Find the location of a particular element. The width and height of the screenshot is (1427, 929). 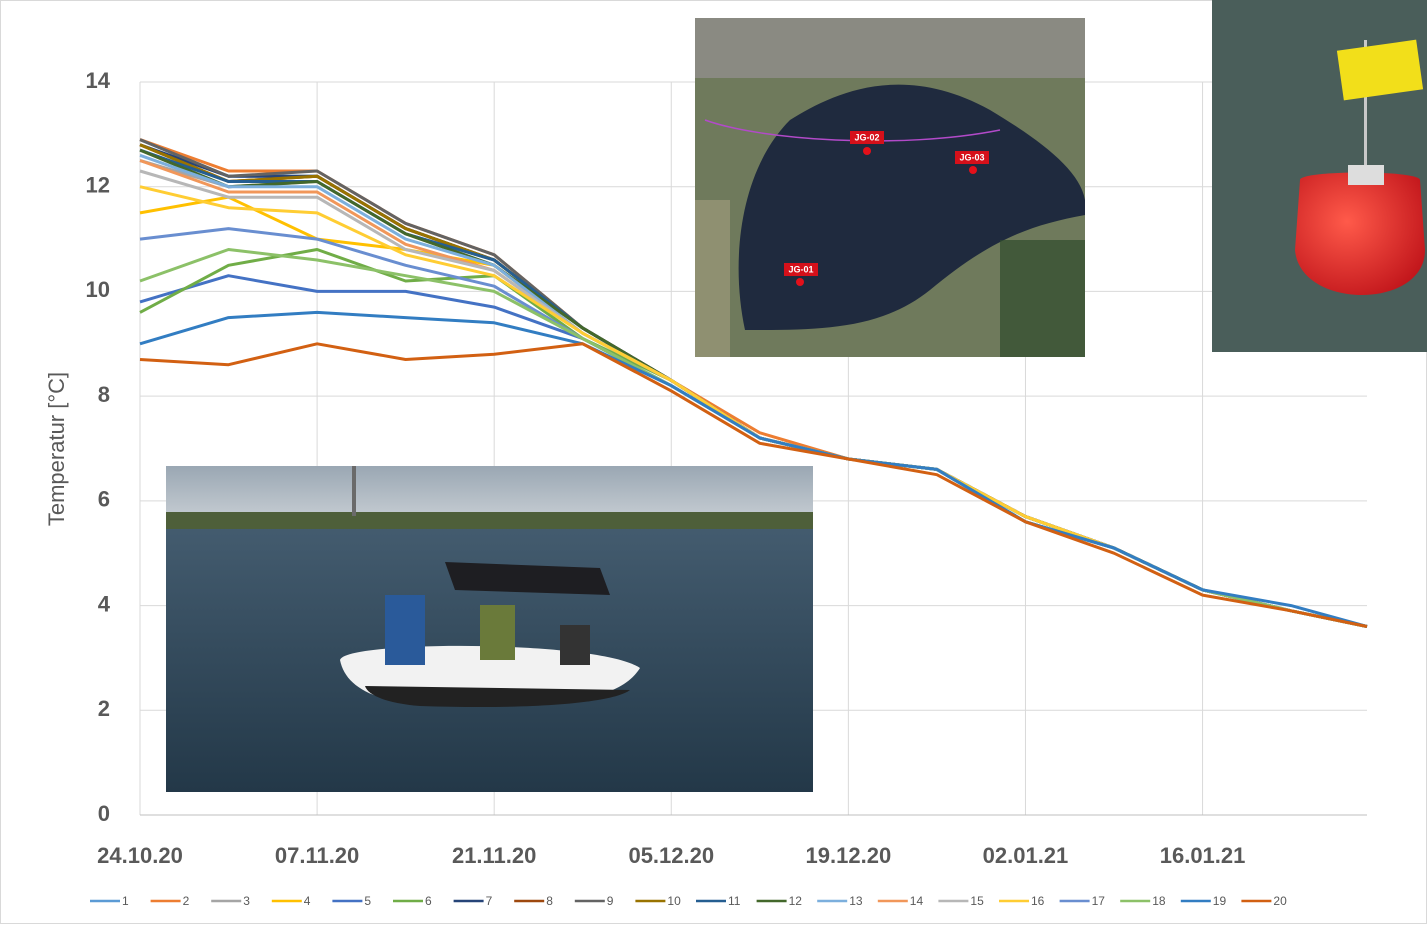

legend-label: 18 is located at coordinates (1159, 901).